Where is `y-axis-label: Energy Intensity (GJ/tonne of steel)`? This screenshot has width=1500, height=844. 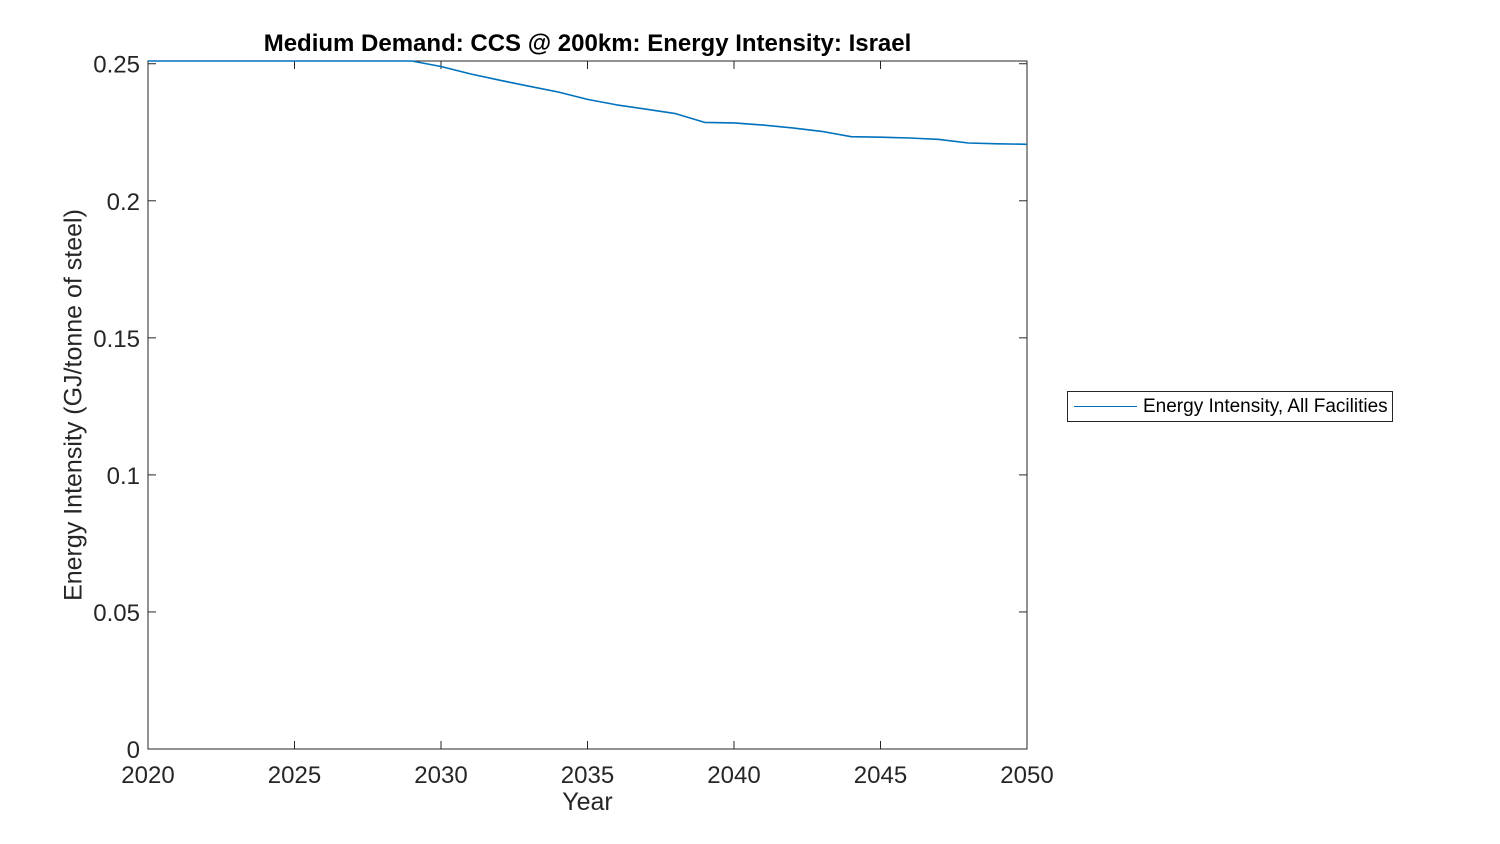 y-axis-label: Energy Intensity (GJ/tonne of steel) is located at coordinates (73, 405).